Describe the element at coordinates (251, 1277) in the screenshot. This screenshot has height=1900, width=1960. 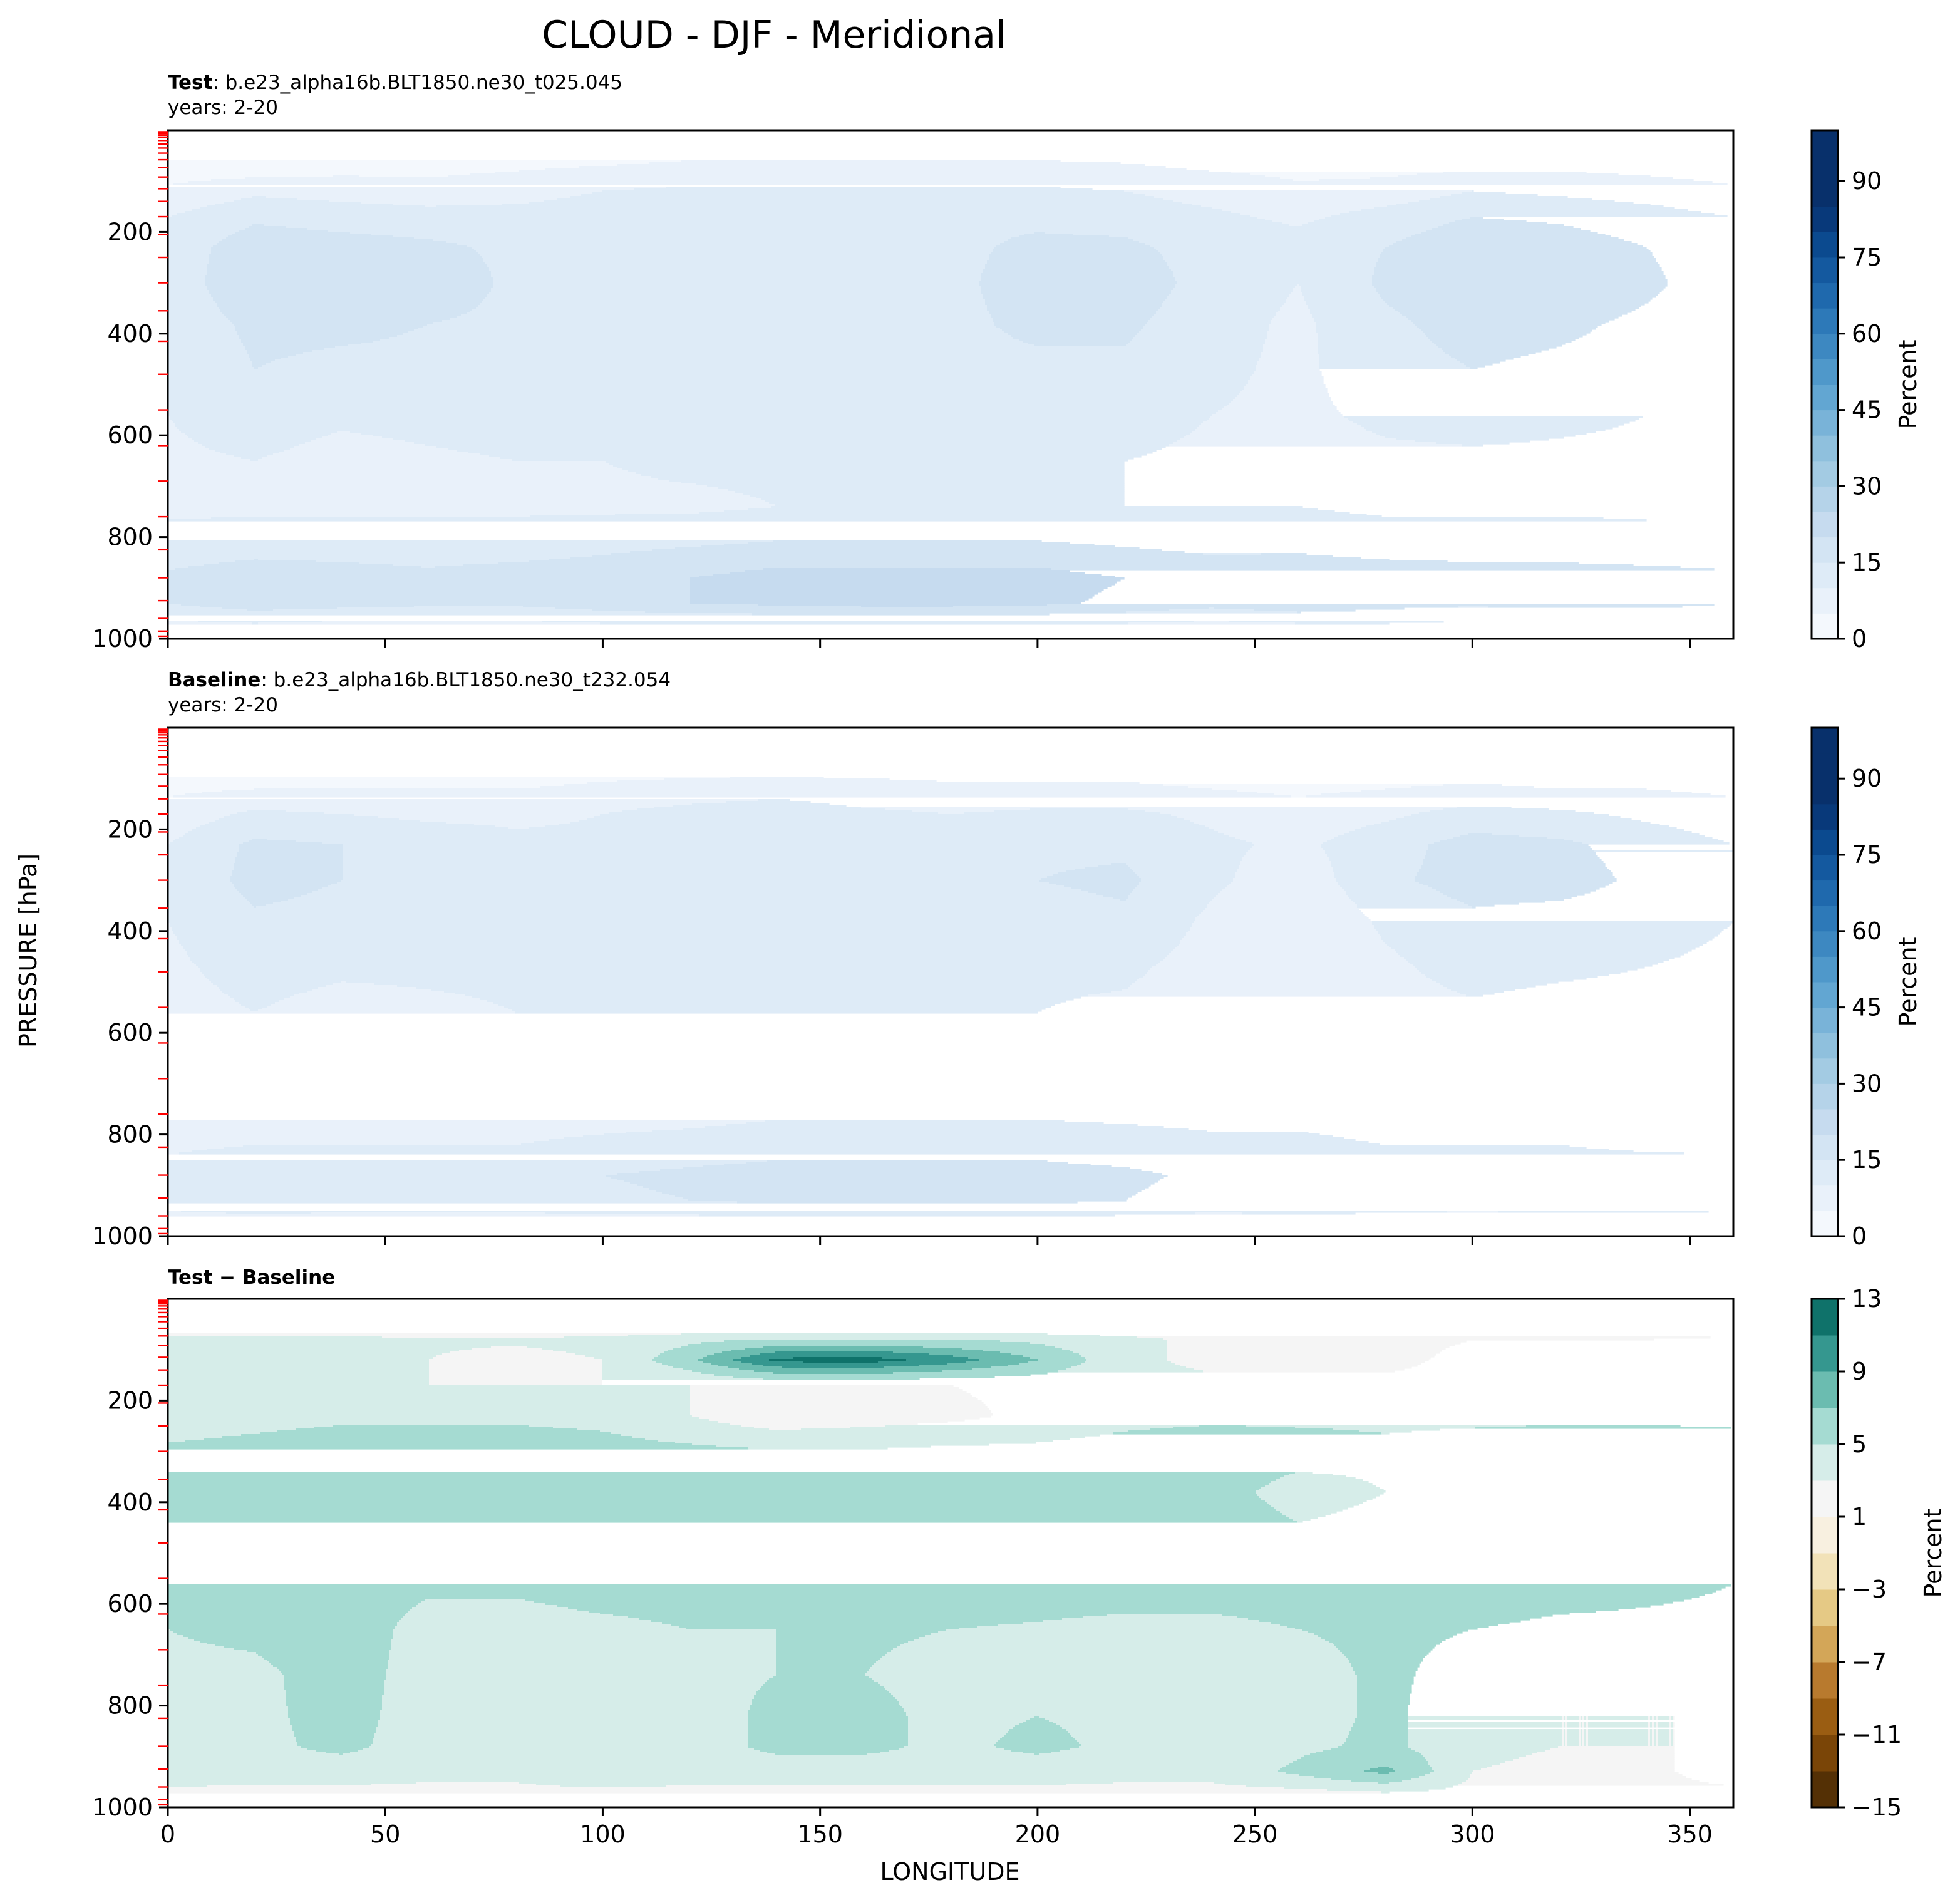
I see `panel-diff-title: Test − Baseline` at that location.